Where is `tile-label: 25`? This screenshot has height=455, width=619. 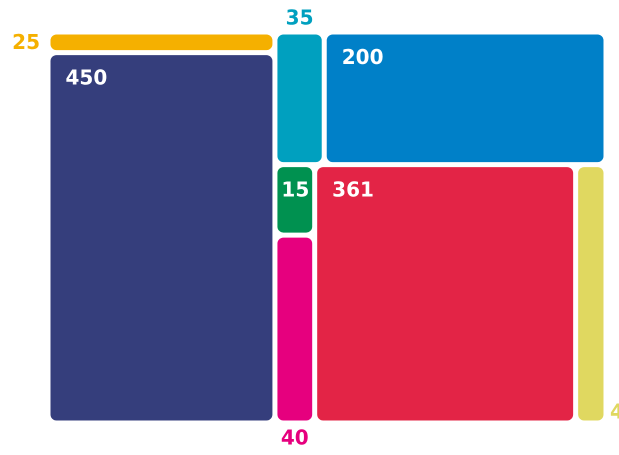
tile-label: 25 is located at coordinates (26, 42).